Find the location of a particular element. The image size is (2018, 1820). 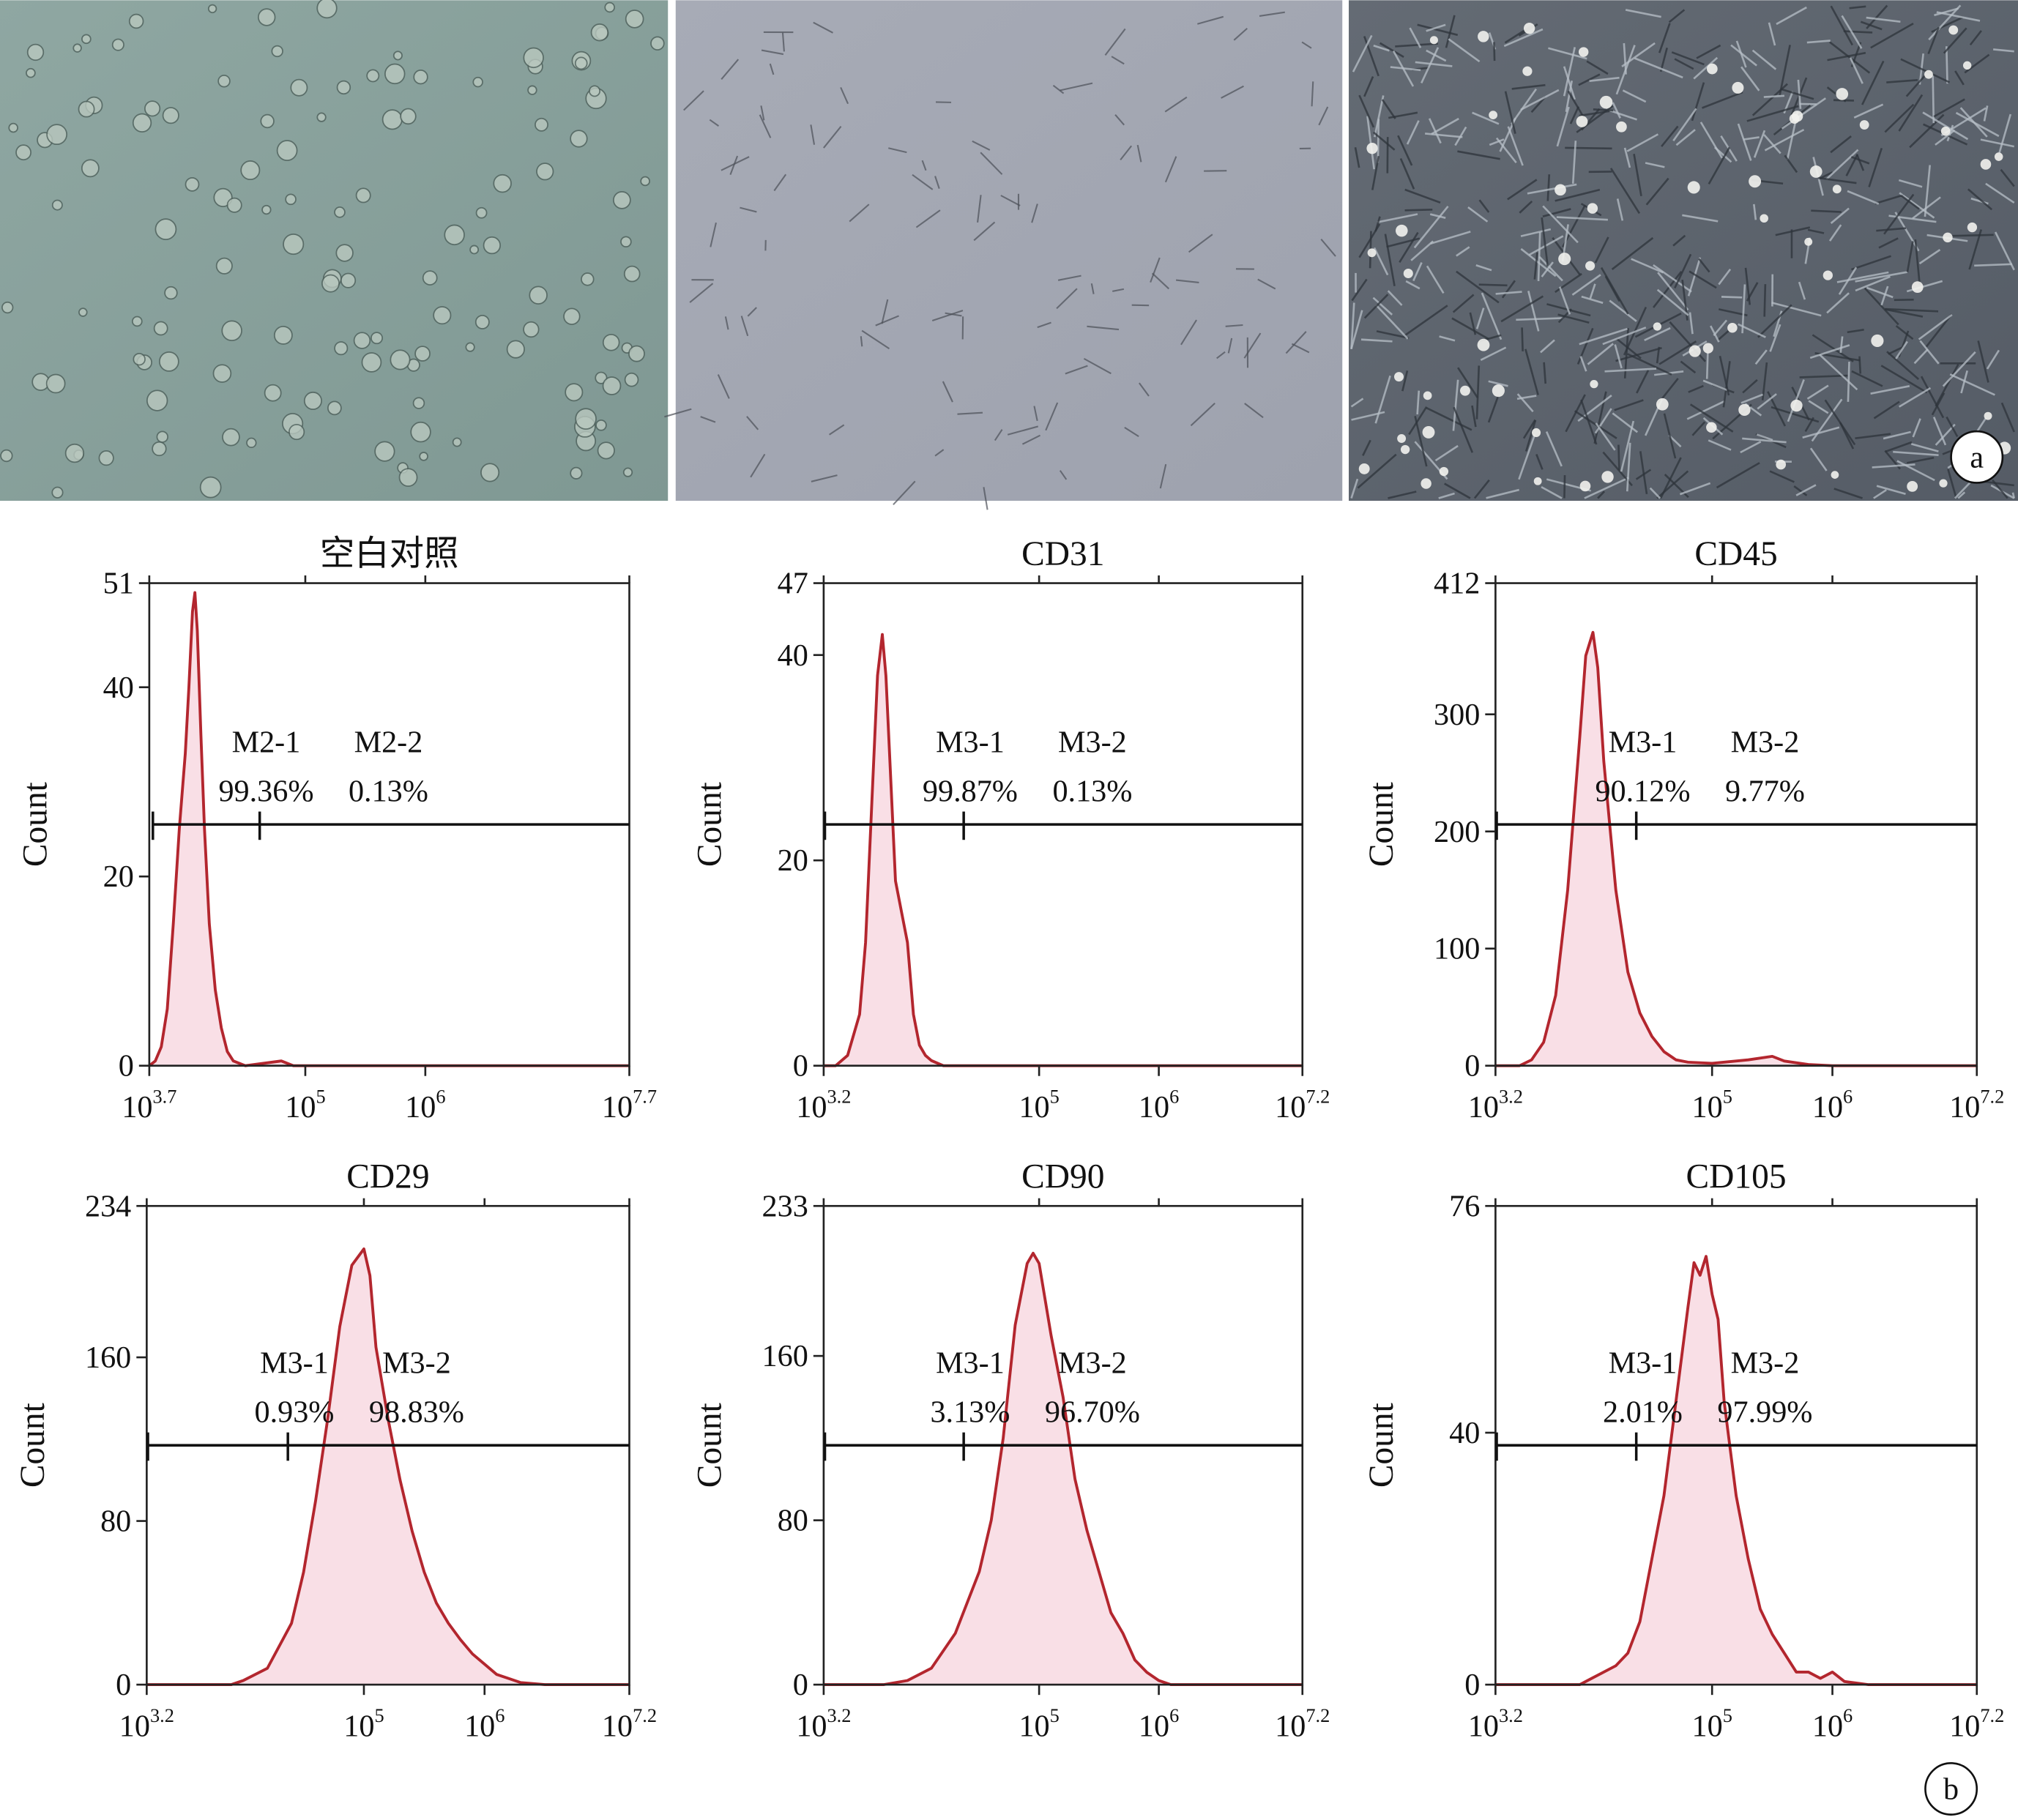

x-tick-base: 10 is located at coordinates (300, 1108).